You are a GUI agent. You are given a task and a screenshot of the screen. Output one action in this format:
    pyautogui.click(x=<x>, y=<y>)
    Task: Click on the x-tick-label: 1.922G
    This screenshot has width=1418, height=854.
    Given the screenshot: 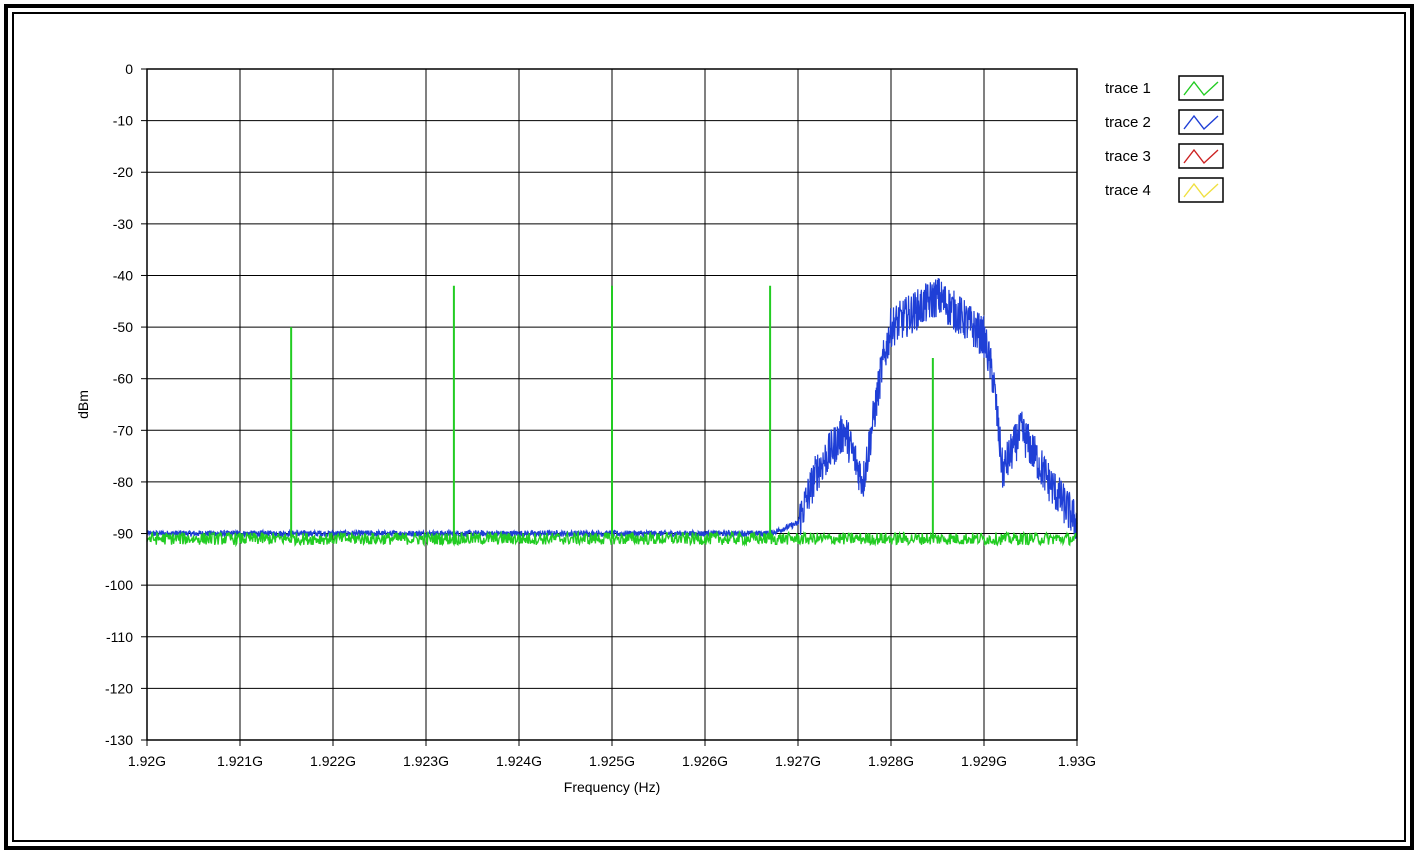 What is the action you would take?
    pyautogui.click(x=333, y=761)
    